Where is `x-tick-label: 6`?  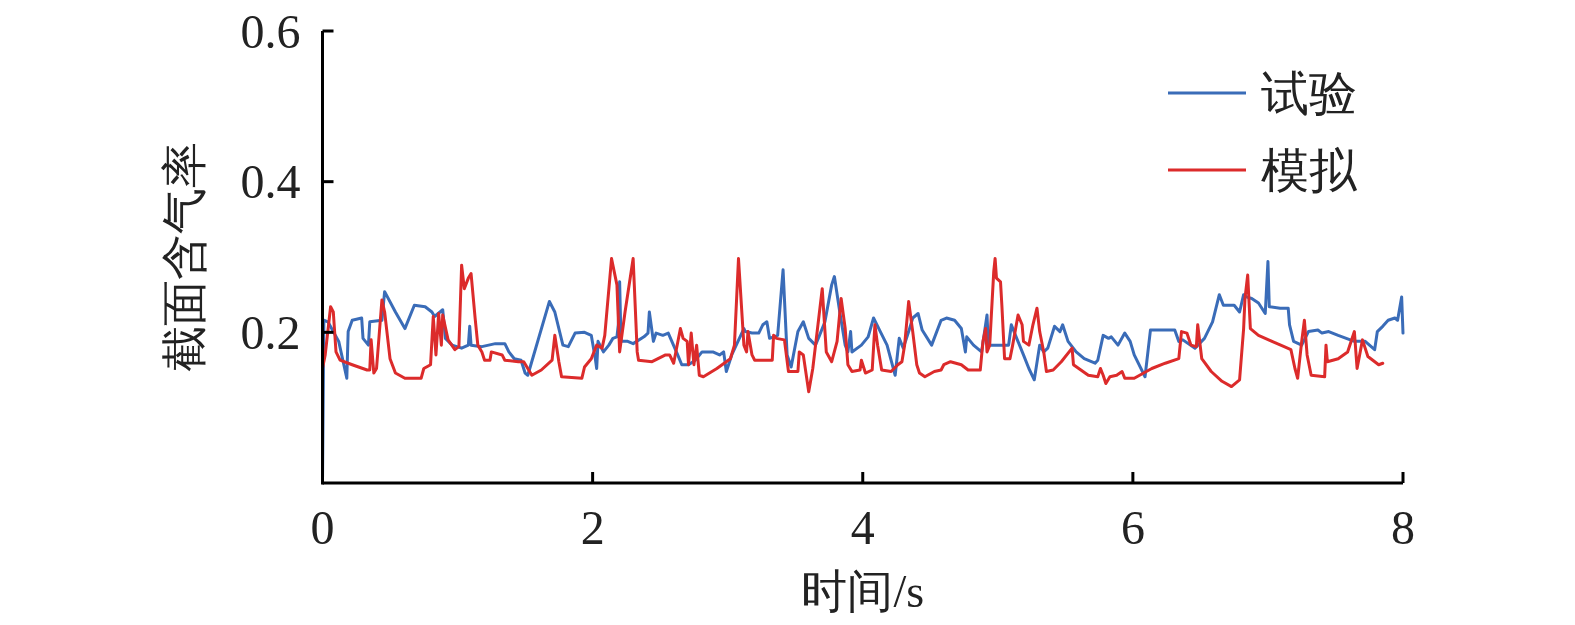 x-tick-label: 6 is located at coordinates (1132, 527).